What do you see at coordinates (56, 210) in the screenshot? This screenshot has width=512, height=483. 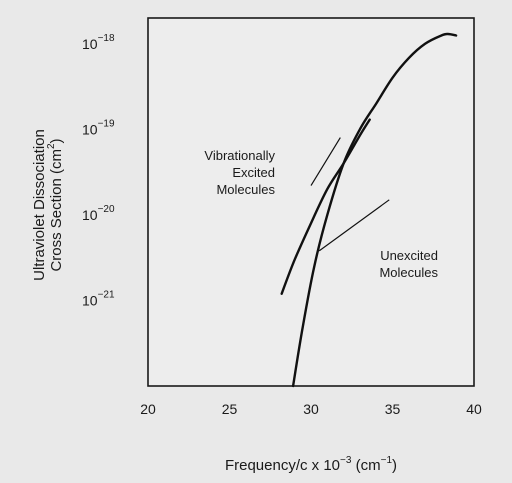 I see `y-axis-title-line2-main: Cross Section (cm` at bounding box center [56, 210].